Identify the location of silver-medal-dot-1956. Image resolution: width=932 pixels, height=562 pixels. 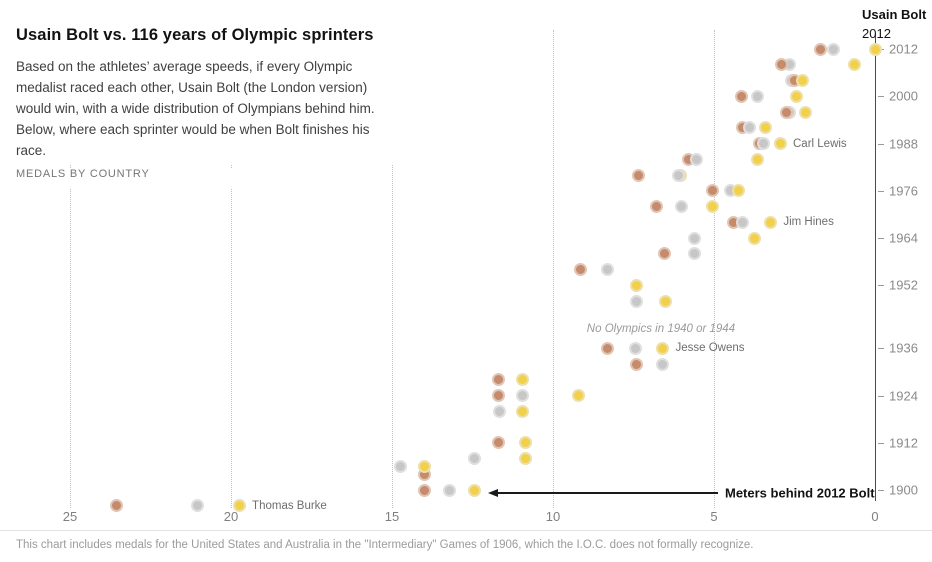
(608, 269).